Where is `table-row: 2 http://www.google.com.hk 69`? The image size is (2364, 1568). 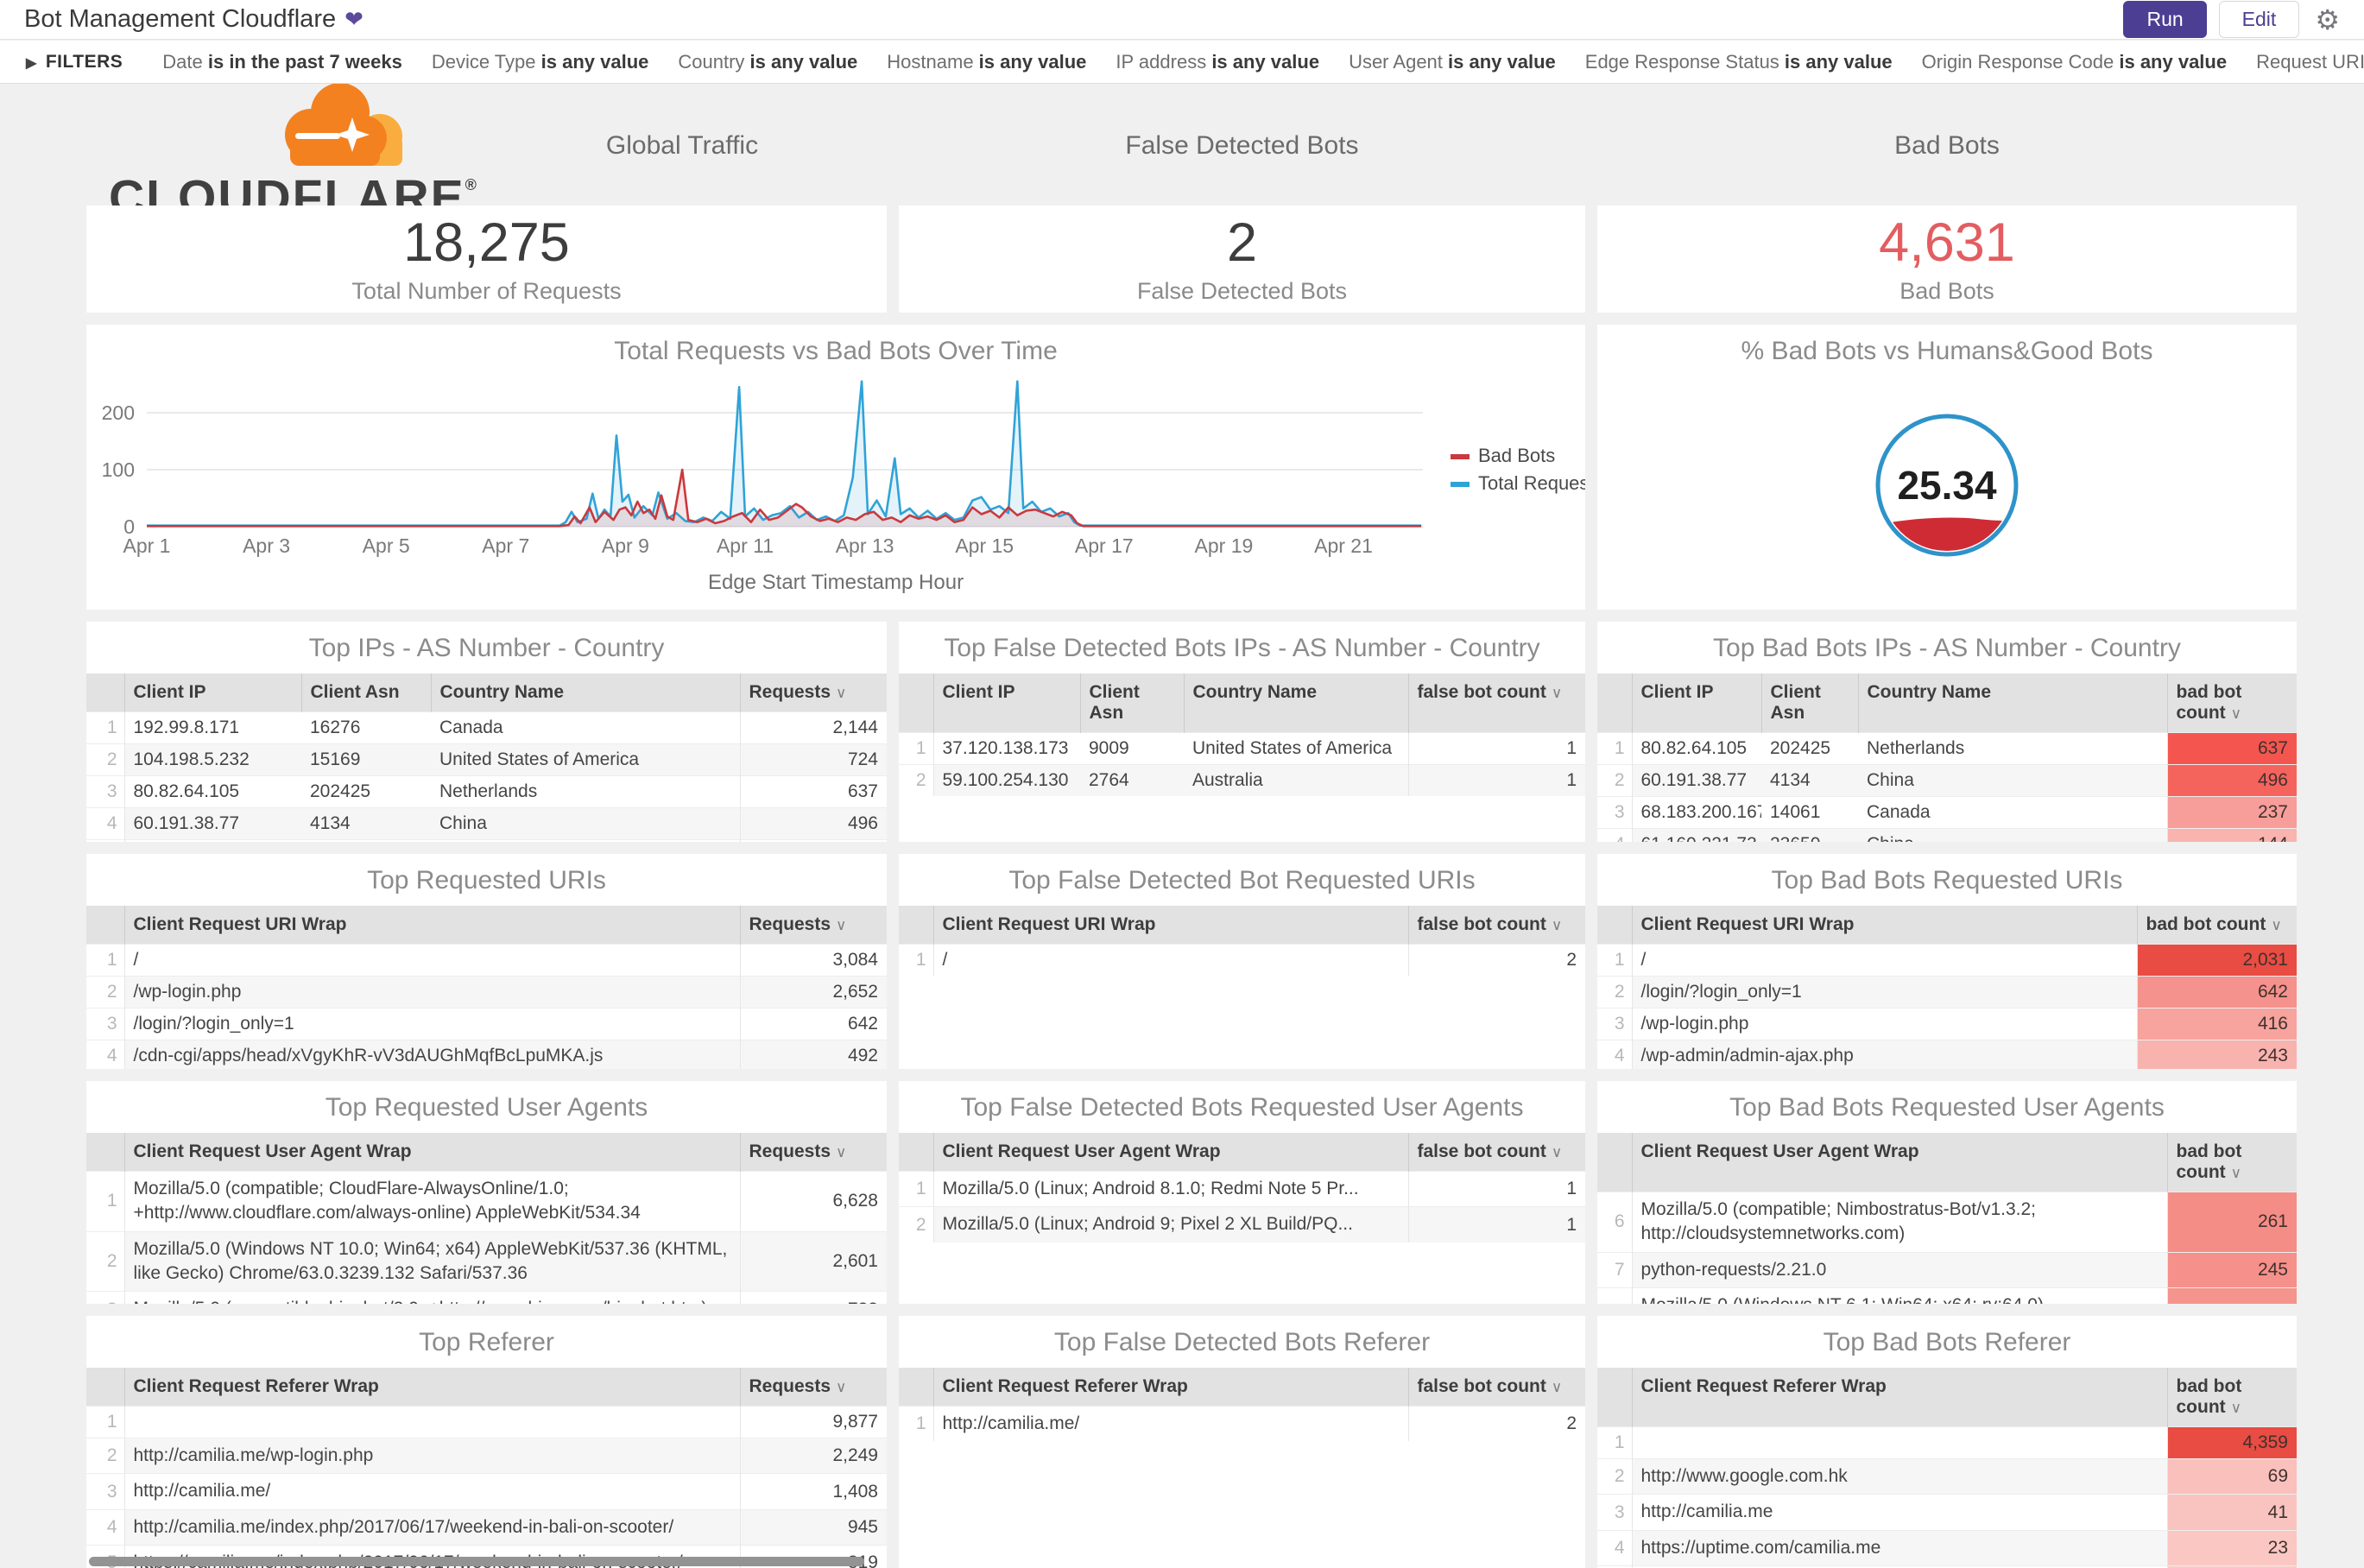
table-row: 2 http://www.google.com.hk 69 is located at coordinates (1947, 1476).